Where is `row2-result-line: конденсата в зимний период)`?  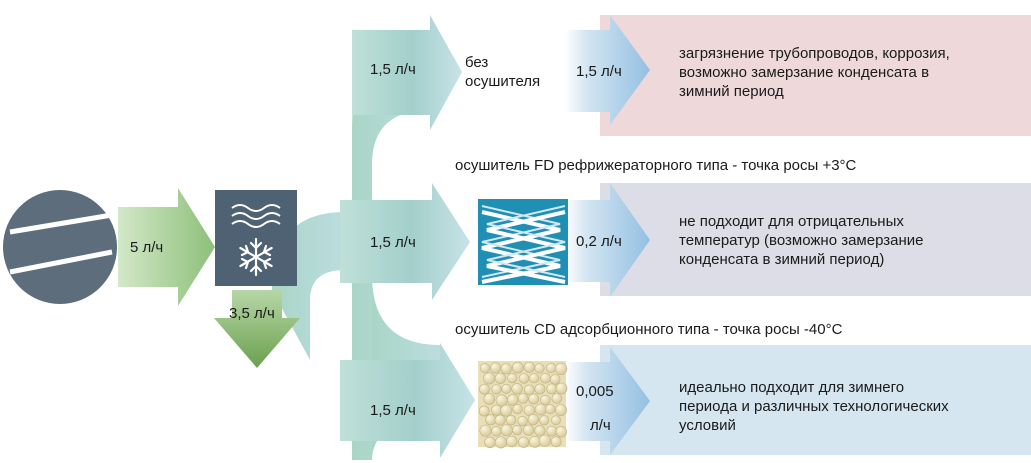 row2-result-line: конденсата в зимний период) is located at coordinates (782, 259).